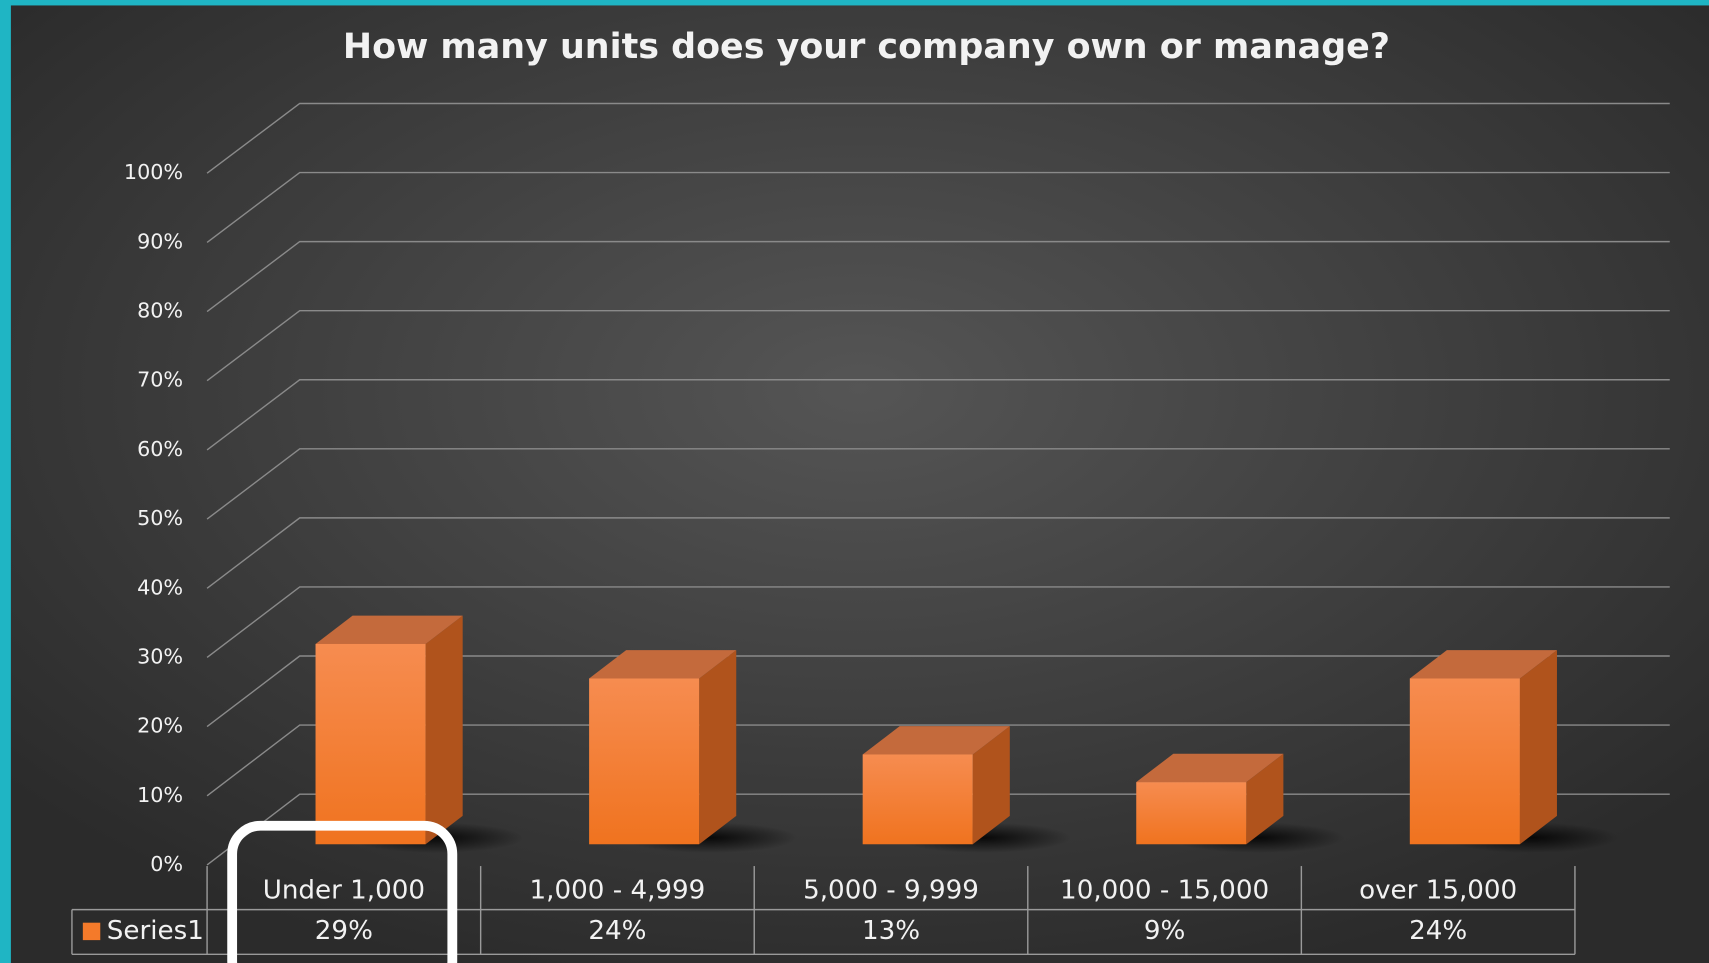 The width and height of the screenshot is (1709, 963). What do you see at coordinates (160, 587) in the screenshot?
I see `y-tick-label: 40%` at bounding box center [160, 587].